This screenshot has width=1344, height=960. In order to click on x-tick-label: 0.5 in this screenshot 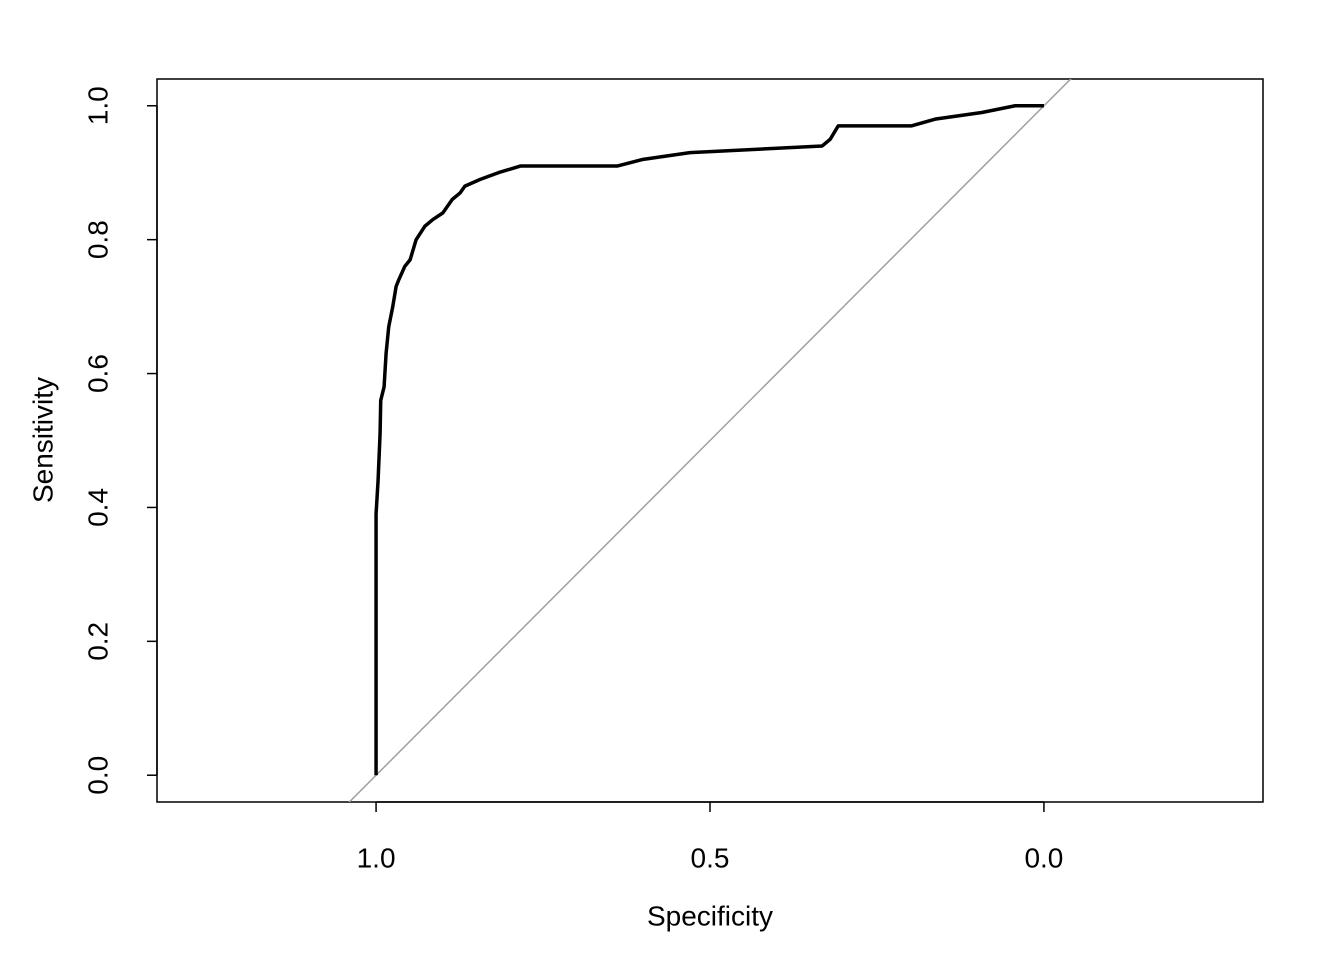, I will do `click(710, 857)`.